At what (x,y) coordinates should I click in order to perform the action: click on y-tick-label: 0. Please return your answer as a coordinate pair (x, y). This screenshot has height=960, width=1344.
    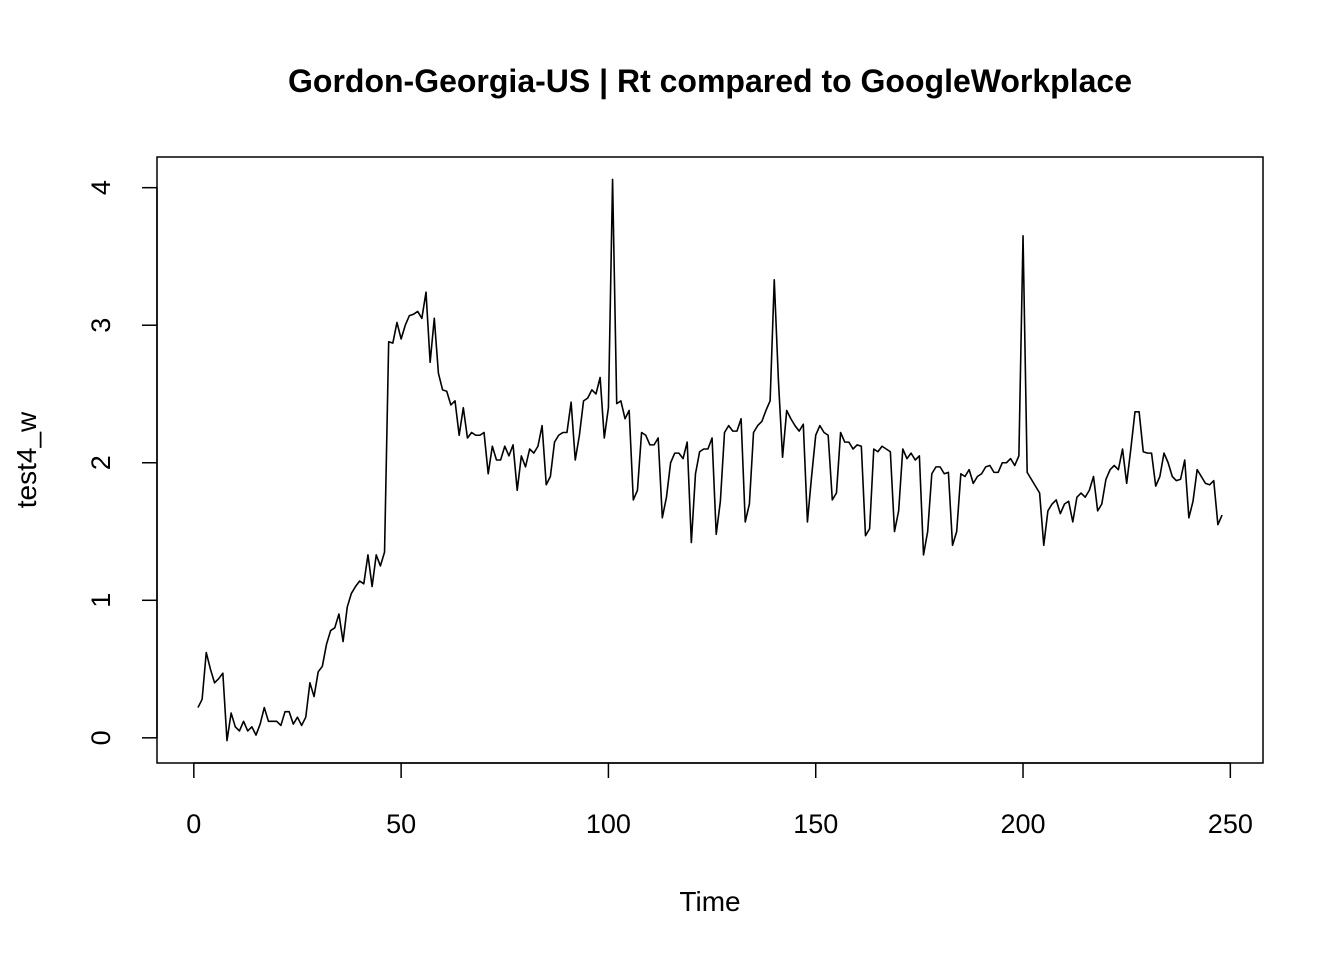
    Looking at the image, I should click on (101, 737).